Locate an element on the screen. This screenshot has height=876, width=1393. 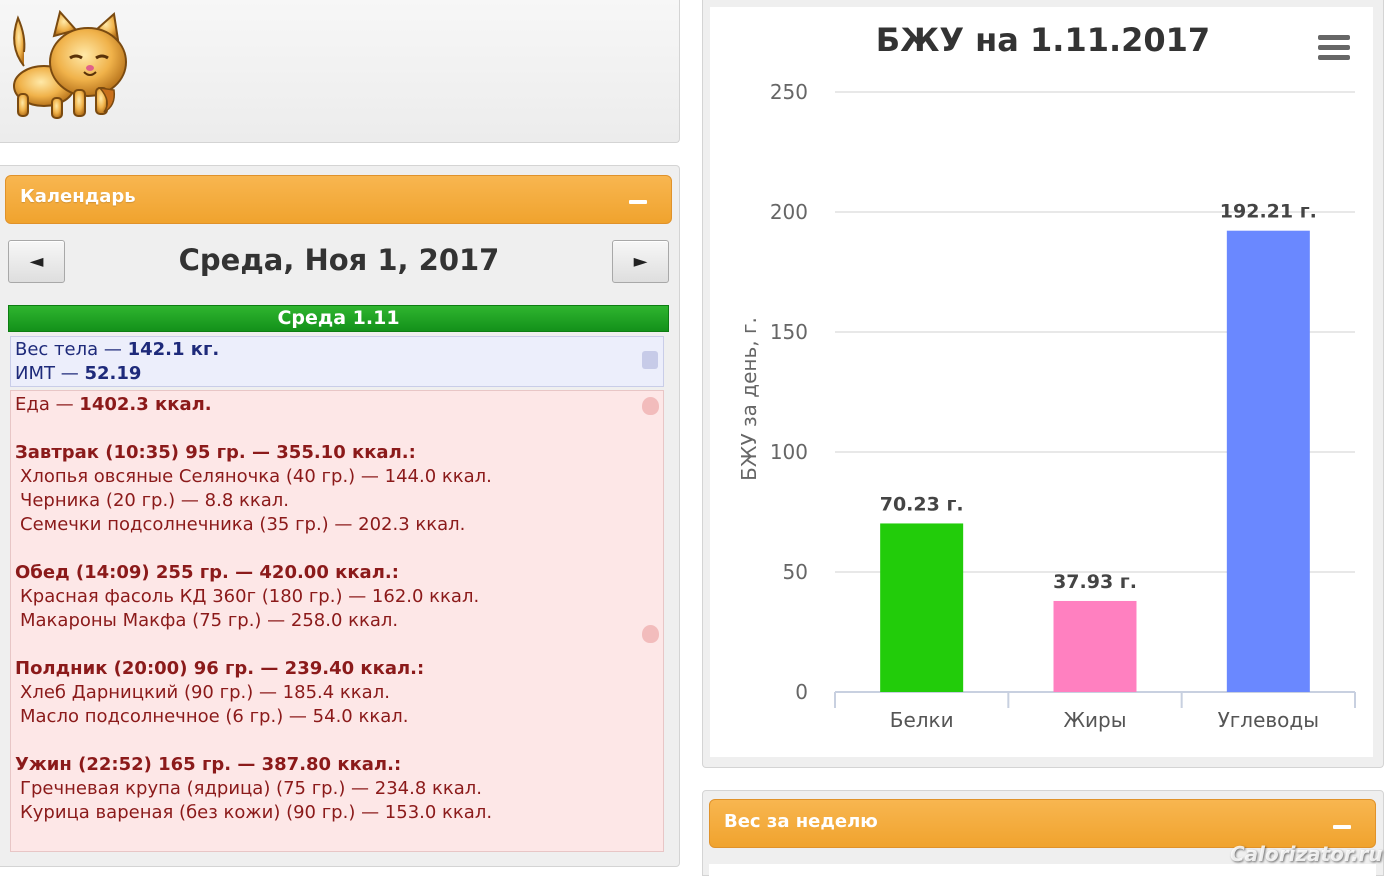
cat-logo is located at coordinates (67, 65).